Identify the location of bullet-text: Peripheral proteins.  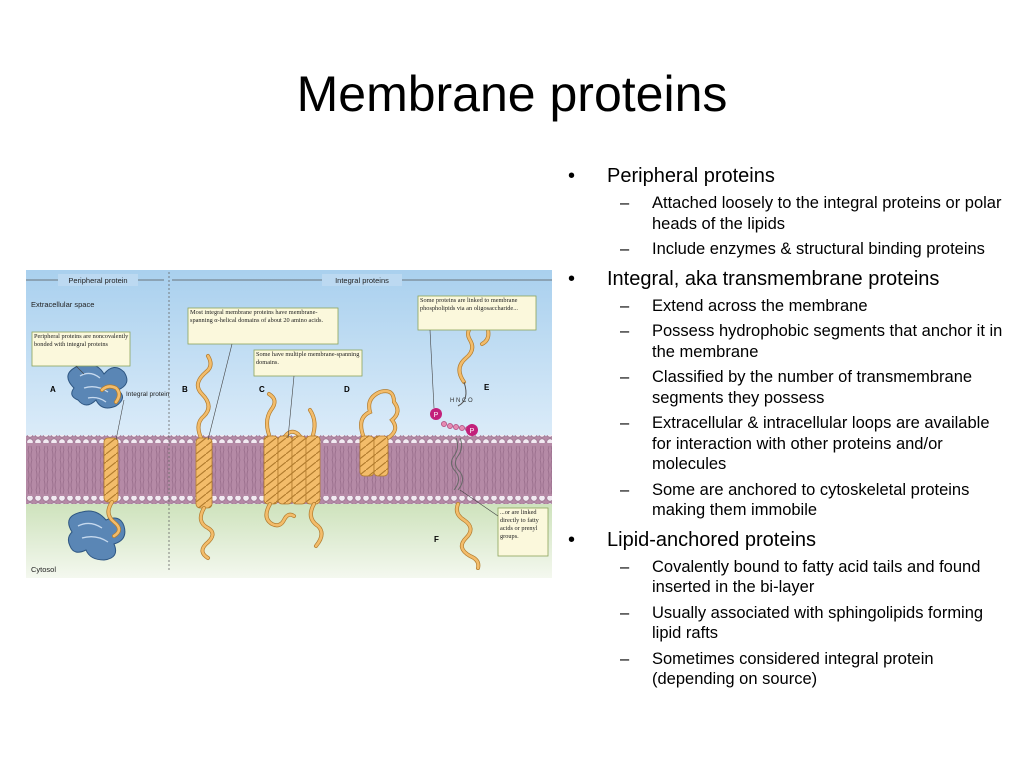
(691, 176).